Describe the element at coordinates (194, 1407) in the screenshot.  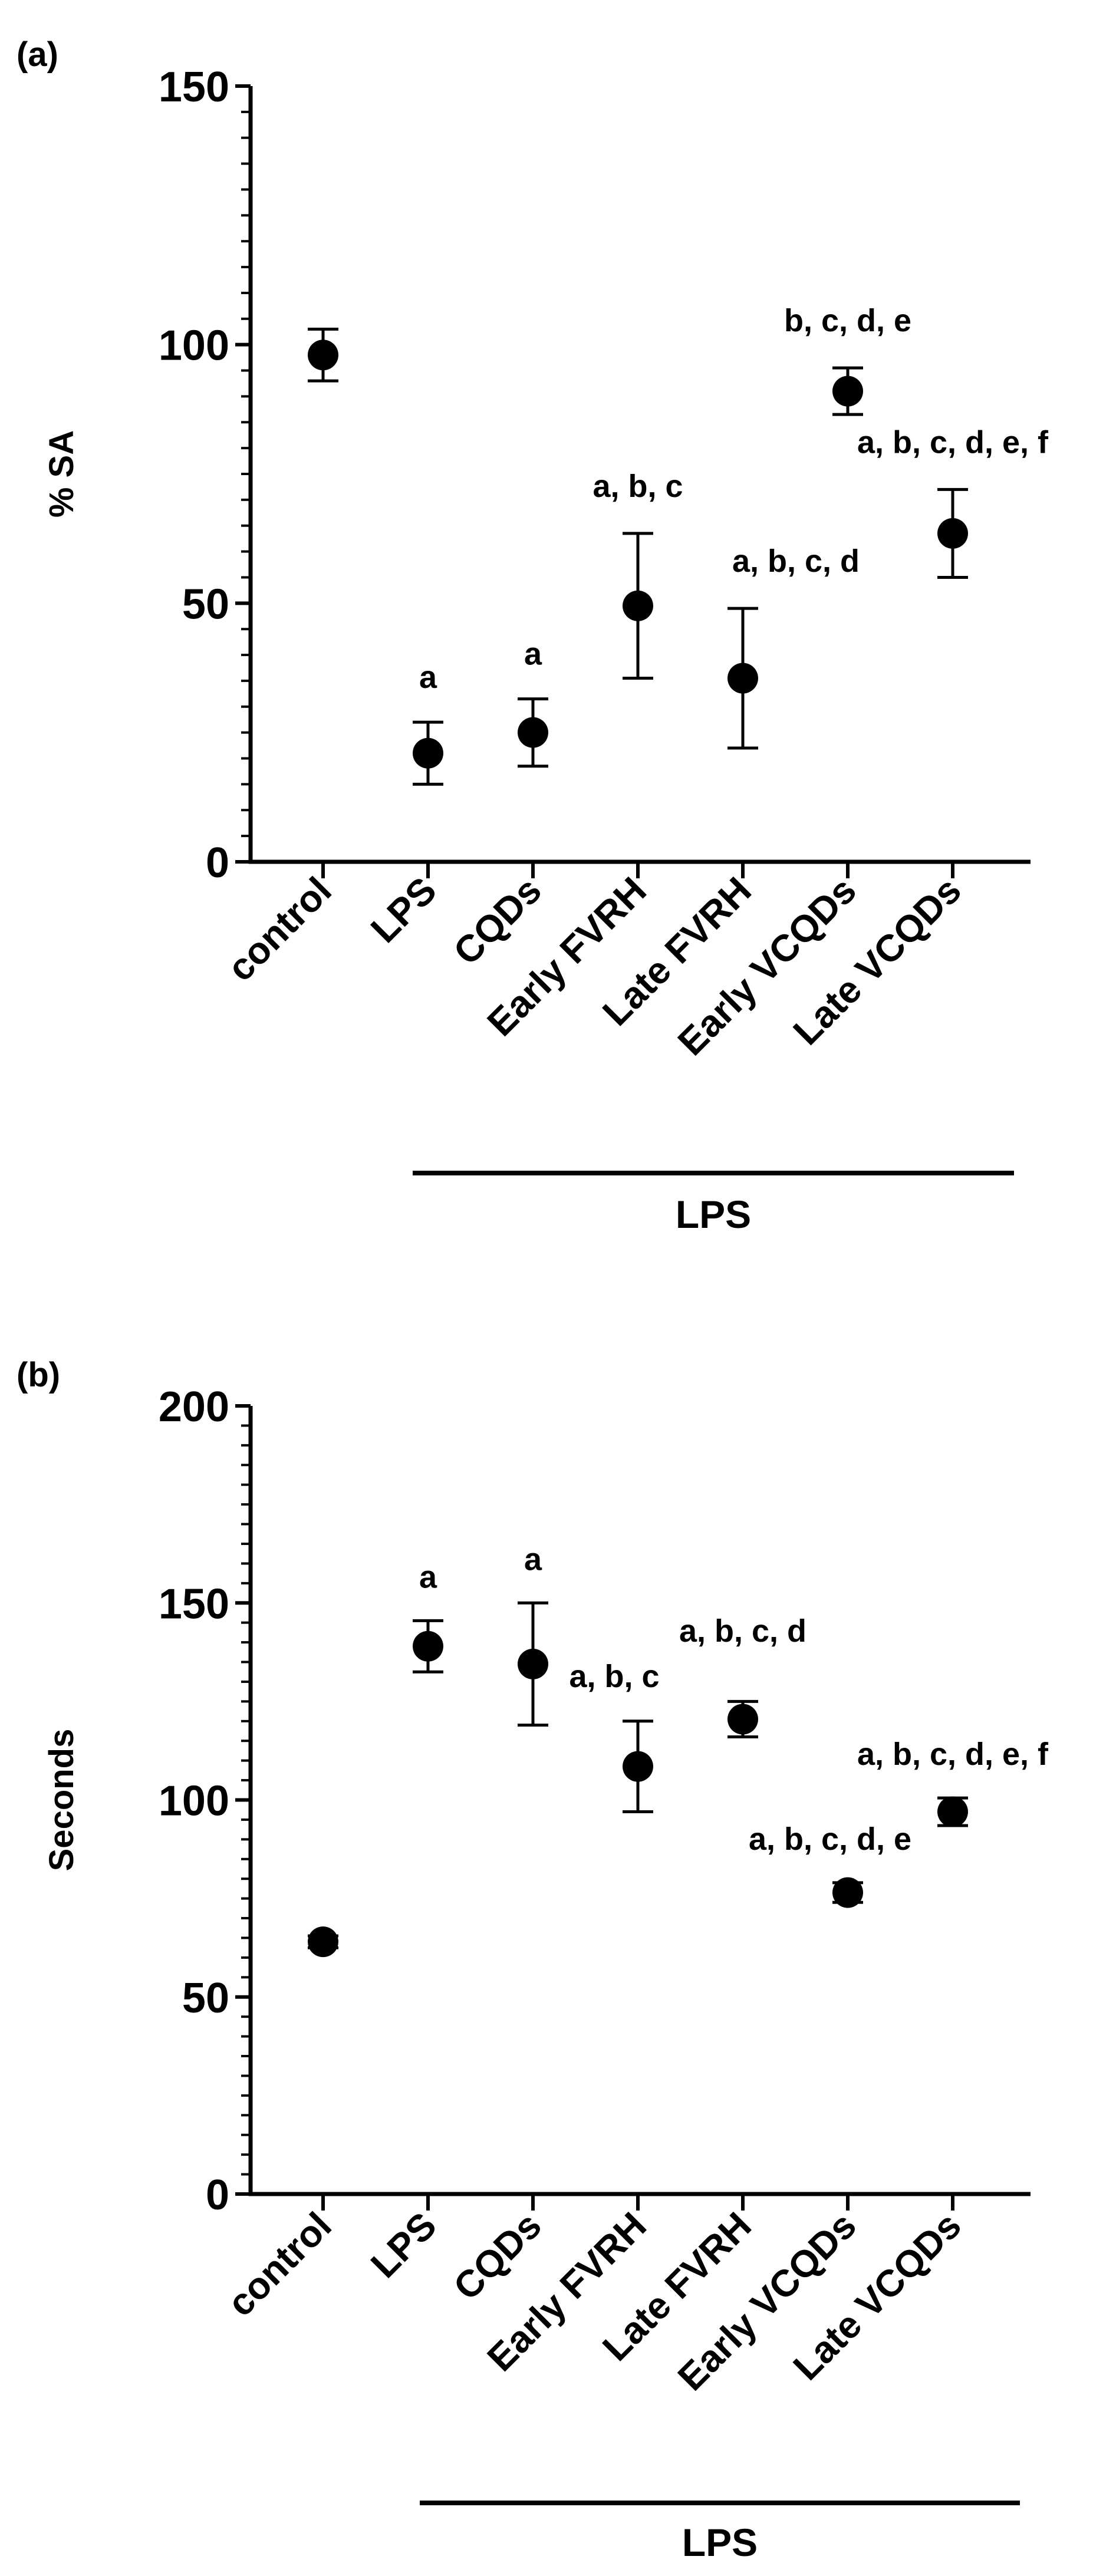
I see `y-tick-label: 200` at that location.